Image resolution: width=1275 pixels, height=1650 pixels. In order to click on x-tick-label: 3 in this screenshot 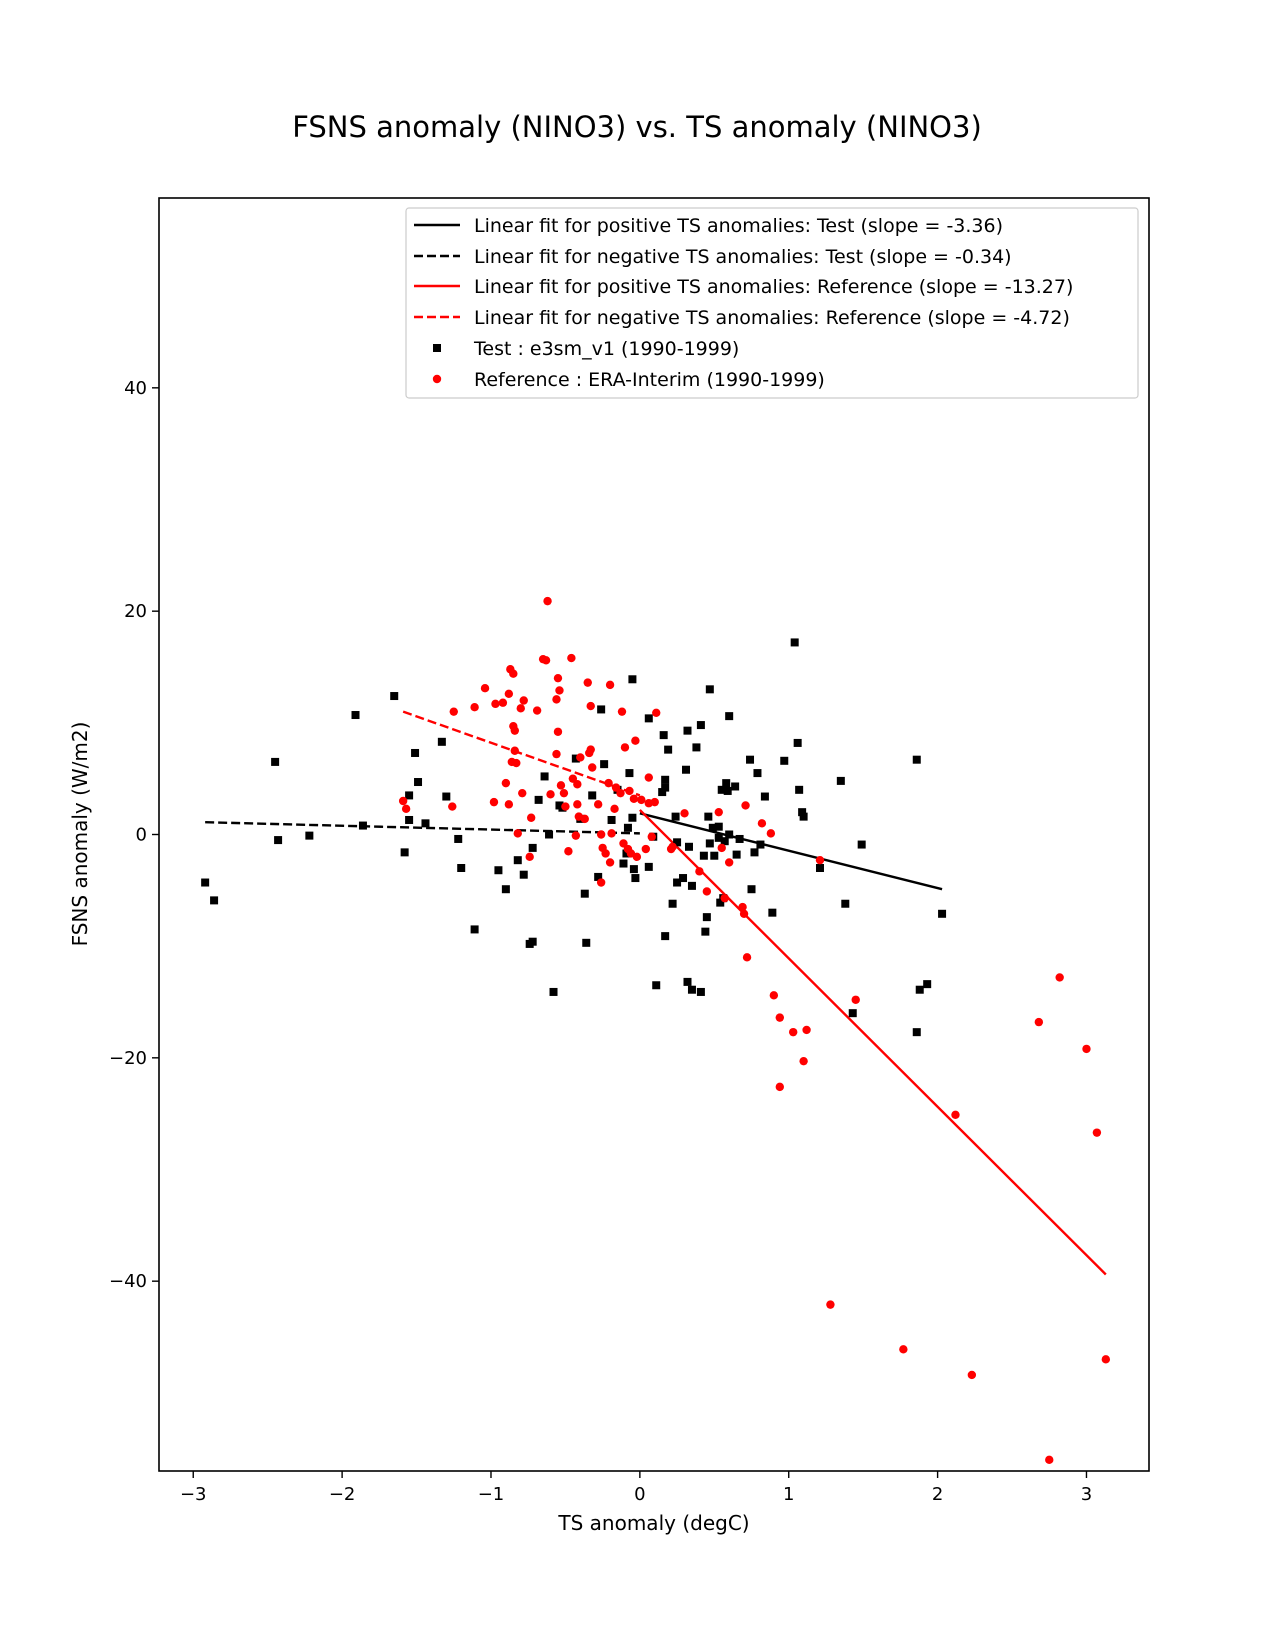, I will do `click(1086, 1494)`.